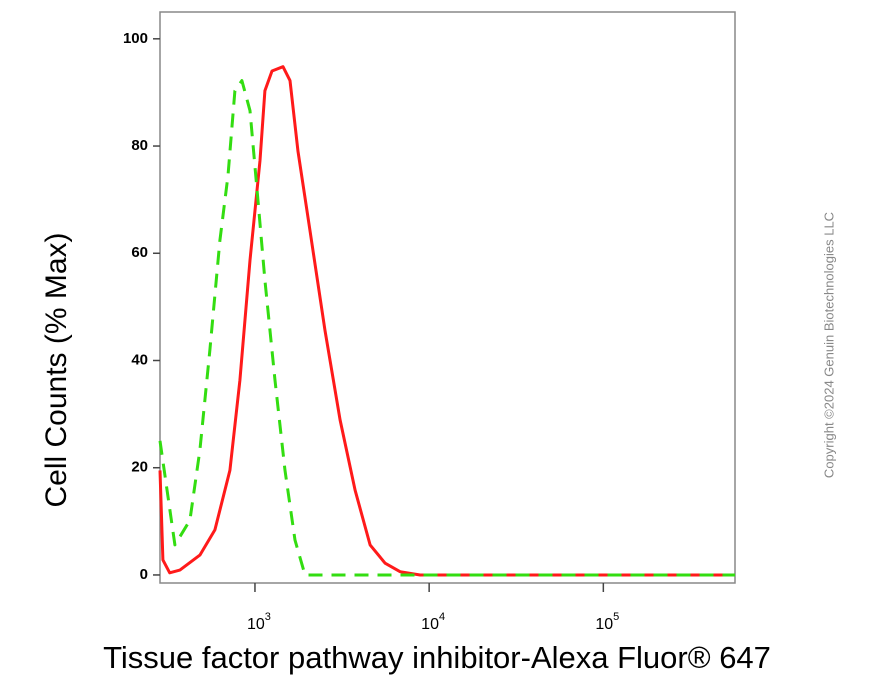 This screenshot has width=874, height=690. I want to click on y-tick-label: 100, so click(135, 38).